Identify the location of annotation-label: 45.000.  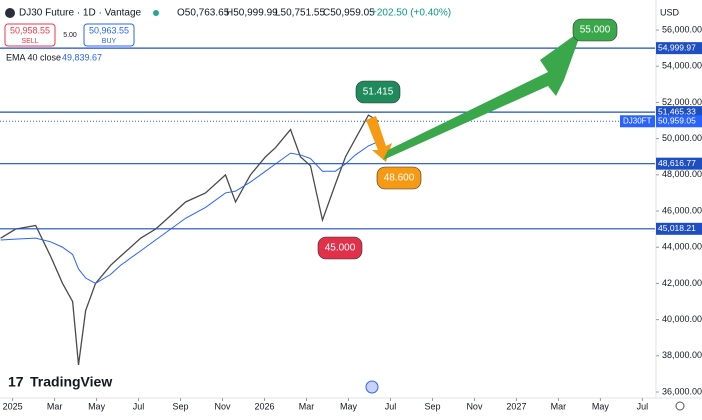
(340, 248).